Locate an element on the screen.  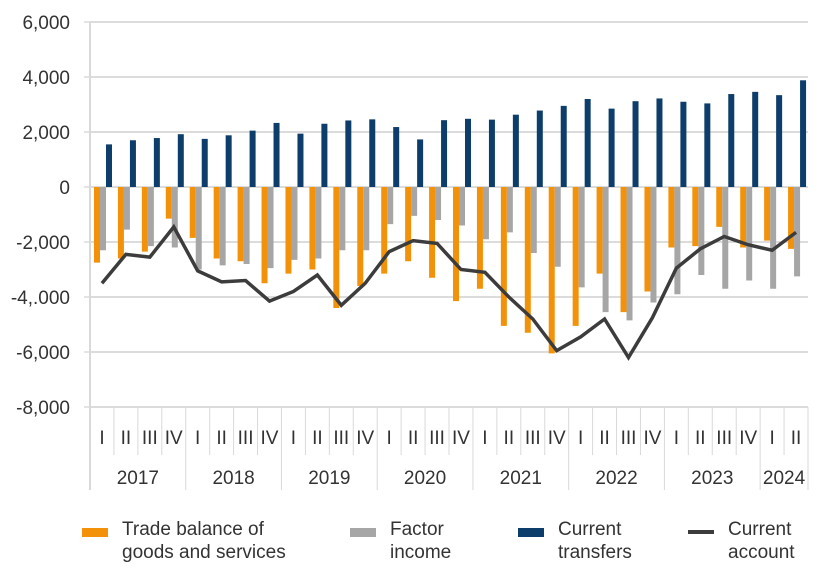
legend-text: income is located at coordinates (421, 552).